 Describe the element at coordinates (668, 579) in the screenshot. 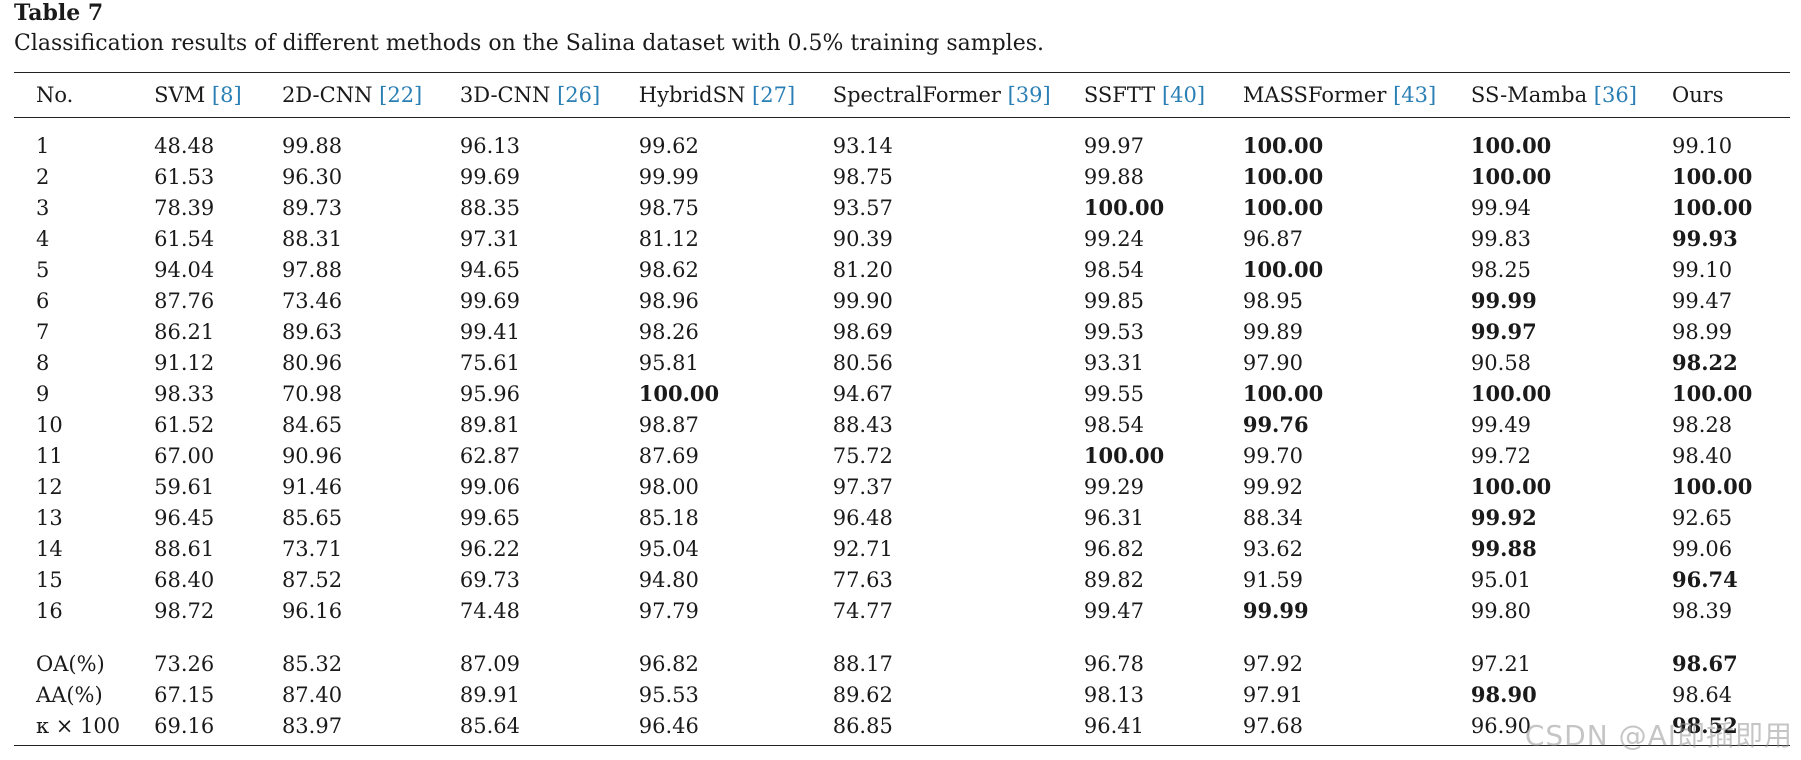

I see `cell-hybridsn: 94.80` at that location.